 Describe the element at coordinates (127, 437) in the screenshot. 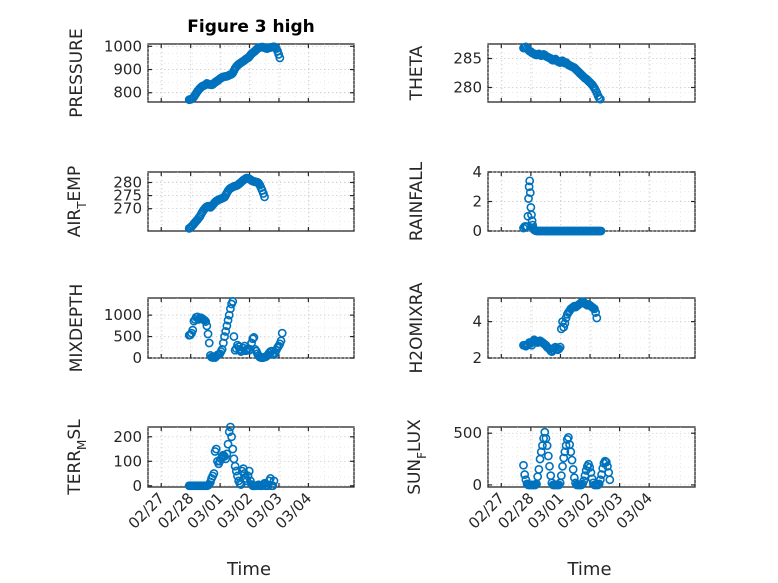

I see `y-tick-label: 200` at that location.